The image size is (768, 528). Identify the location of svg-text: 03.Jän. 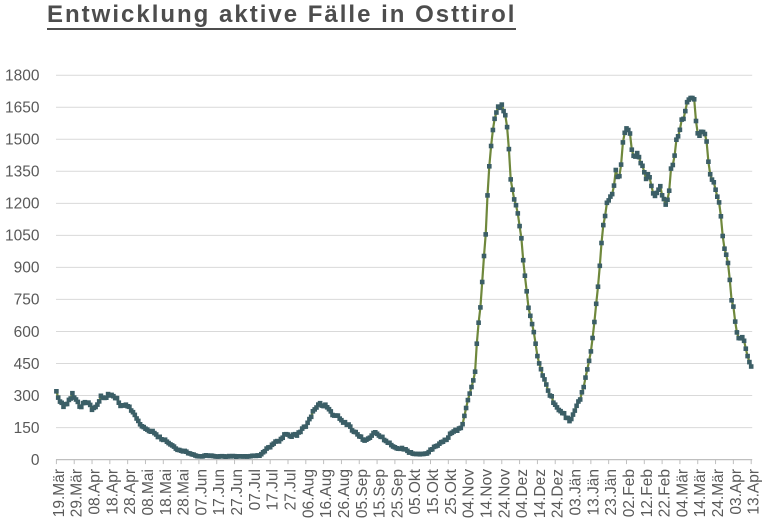
(576, 492).